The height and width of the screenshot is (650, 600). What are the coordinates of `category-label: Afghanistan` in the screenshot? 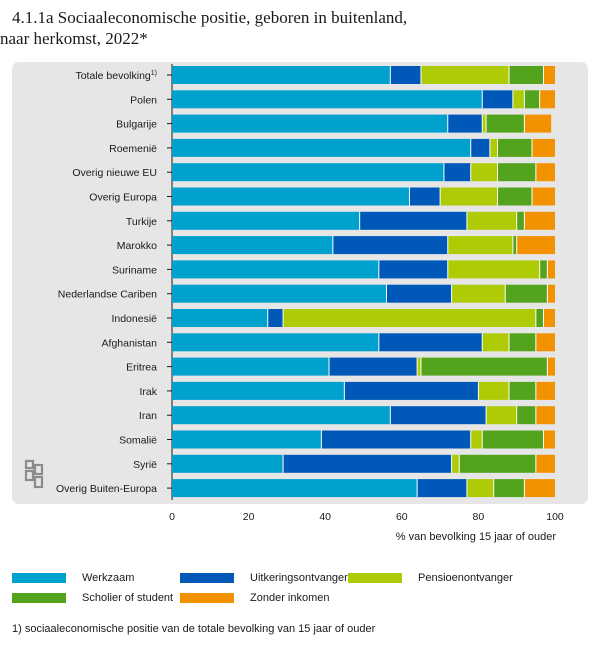 It's located at (130, 343).